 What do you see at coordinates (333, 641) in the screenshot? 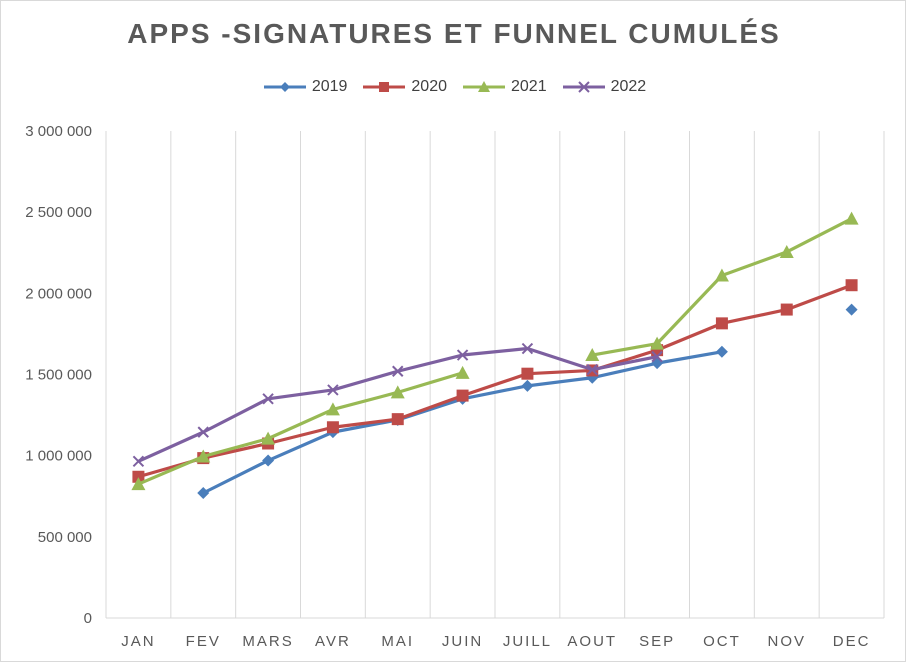
I see `x-tick-label: AVR` at bounding box center [333, 641].